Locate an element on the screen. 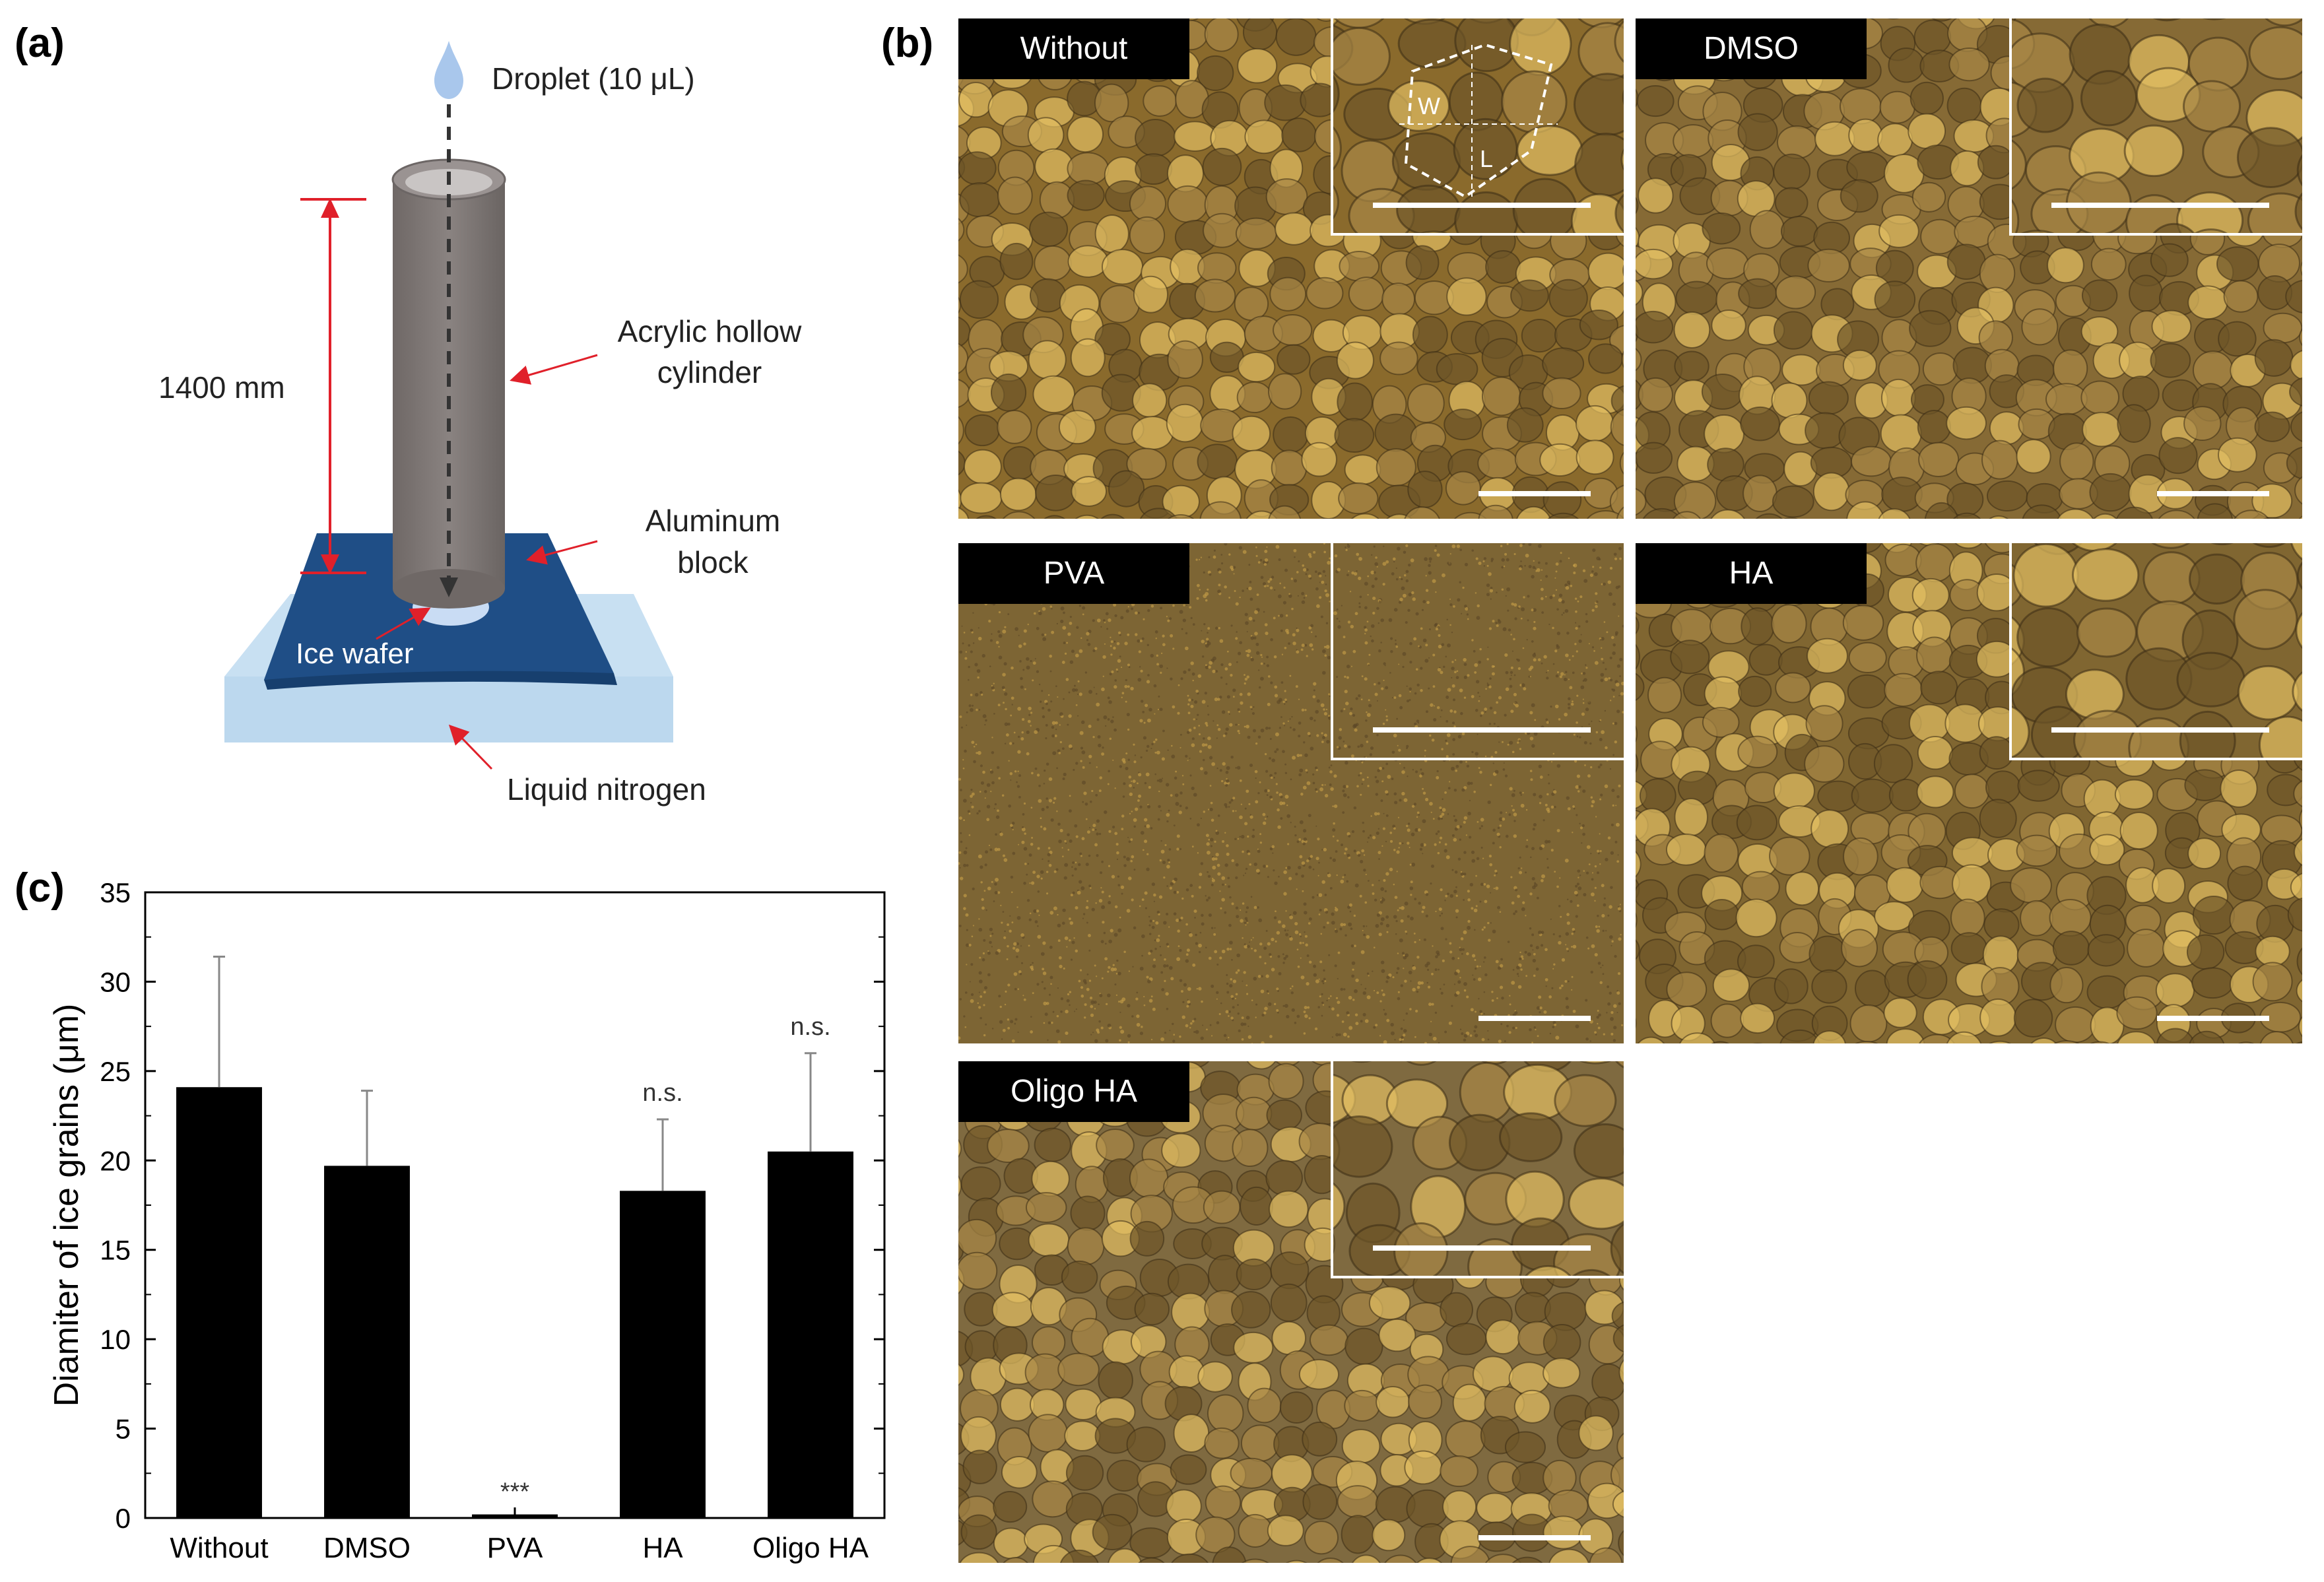 The width and height of the screenshot is (2324, 1582). bar-oligo-ha is located at coordinates (810, 1334).